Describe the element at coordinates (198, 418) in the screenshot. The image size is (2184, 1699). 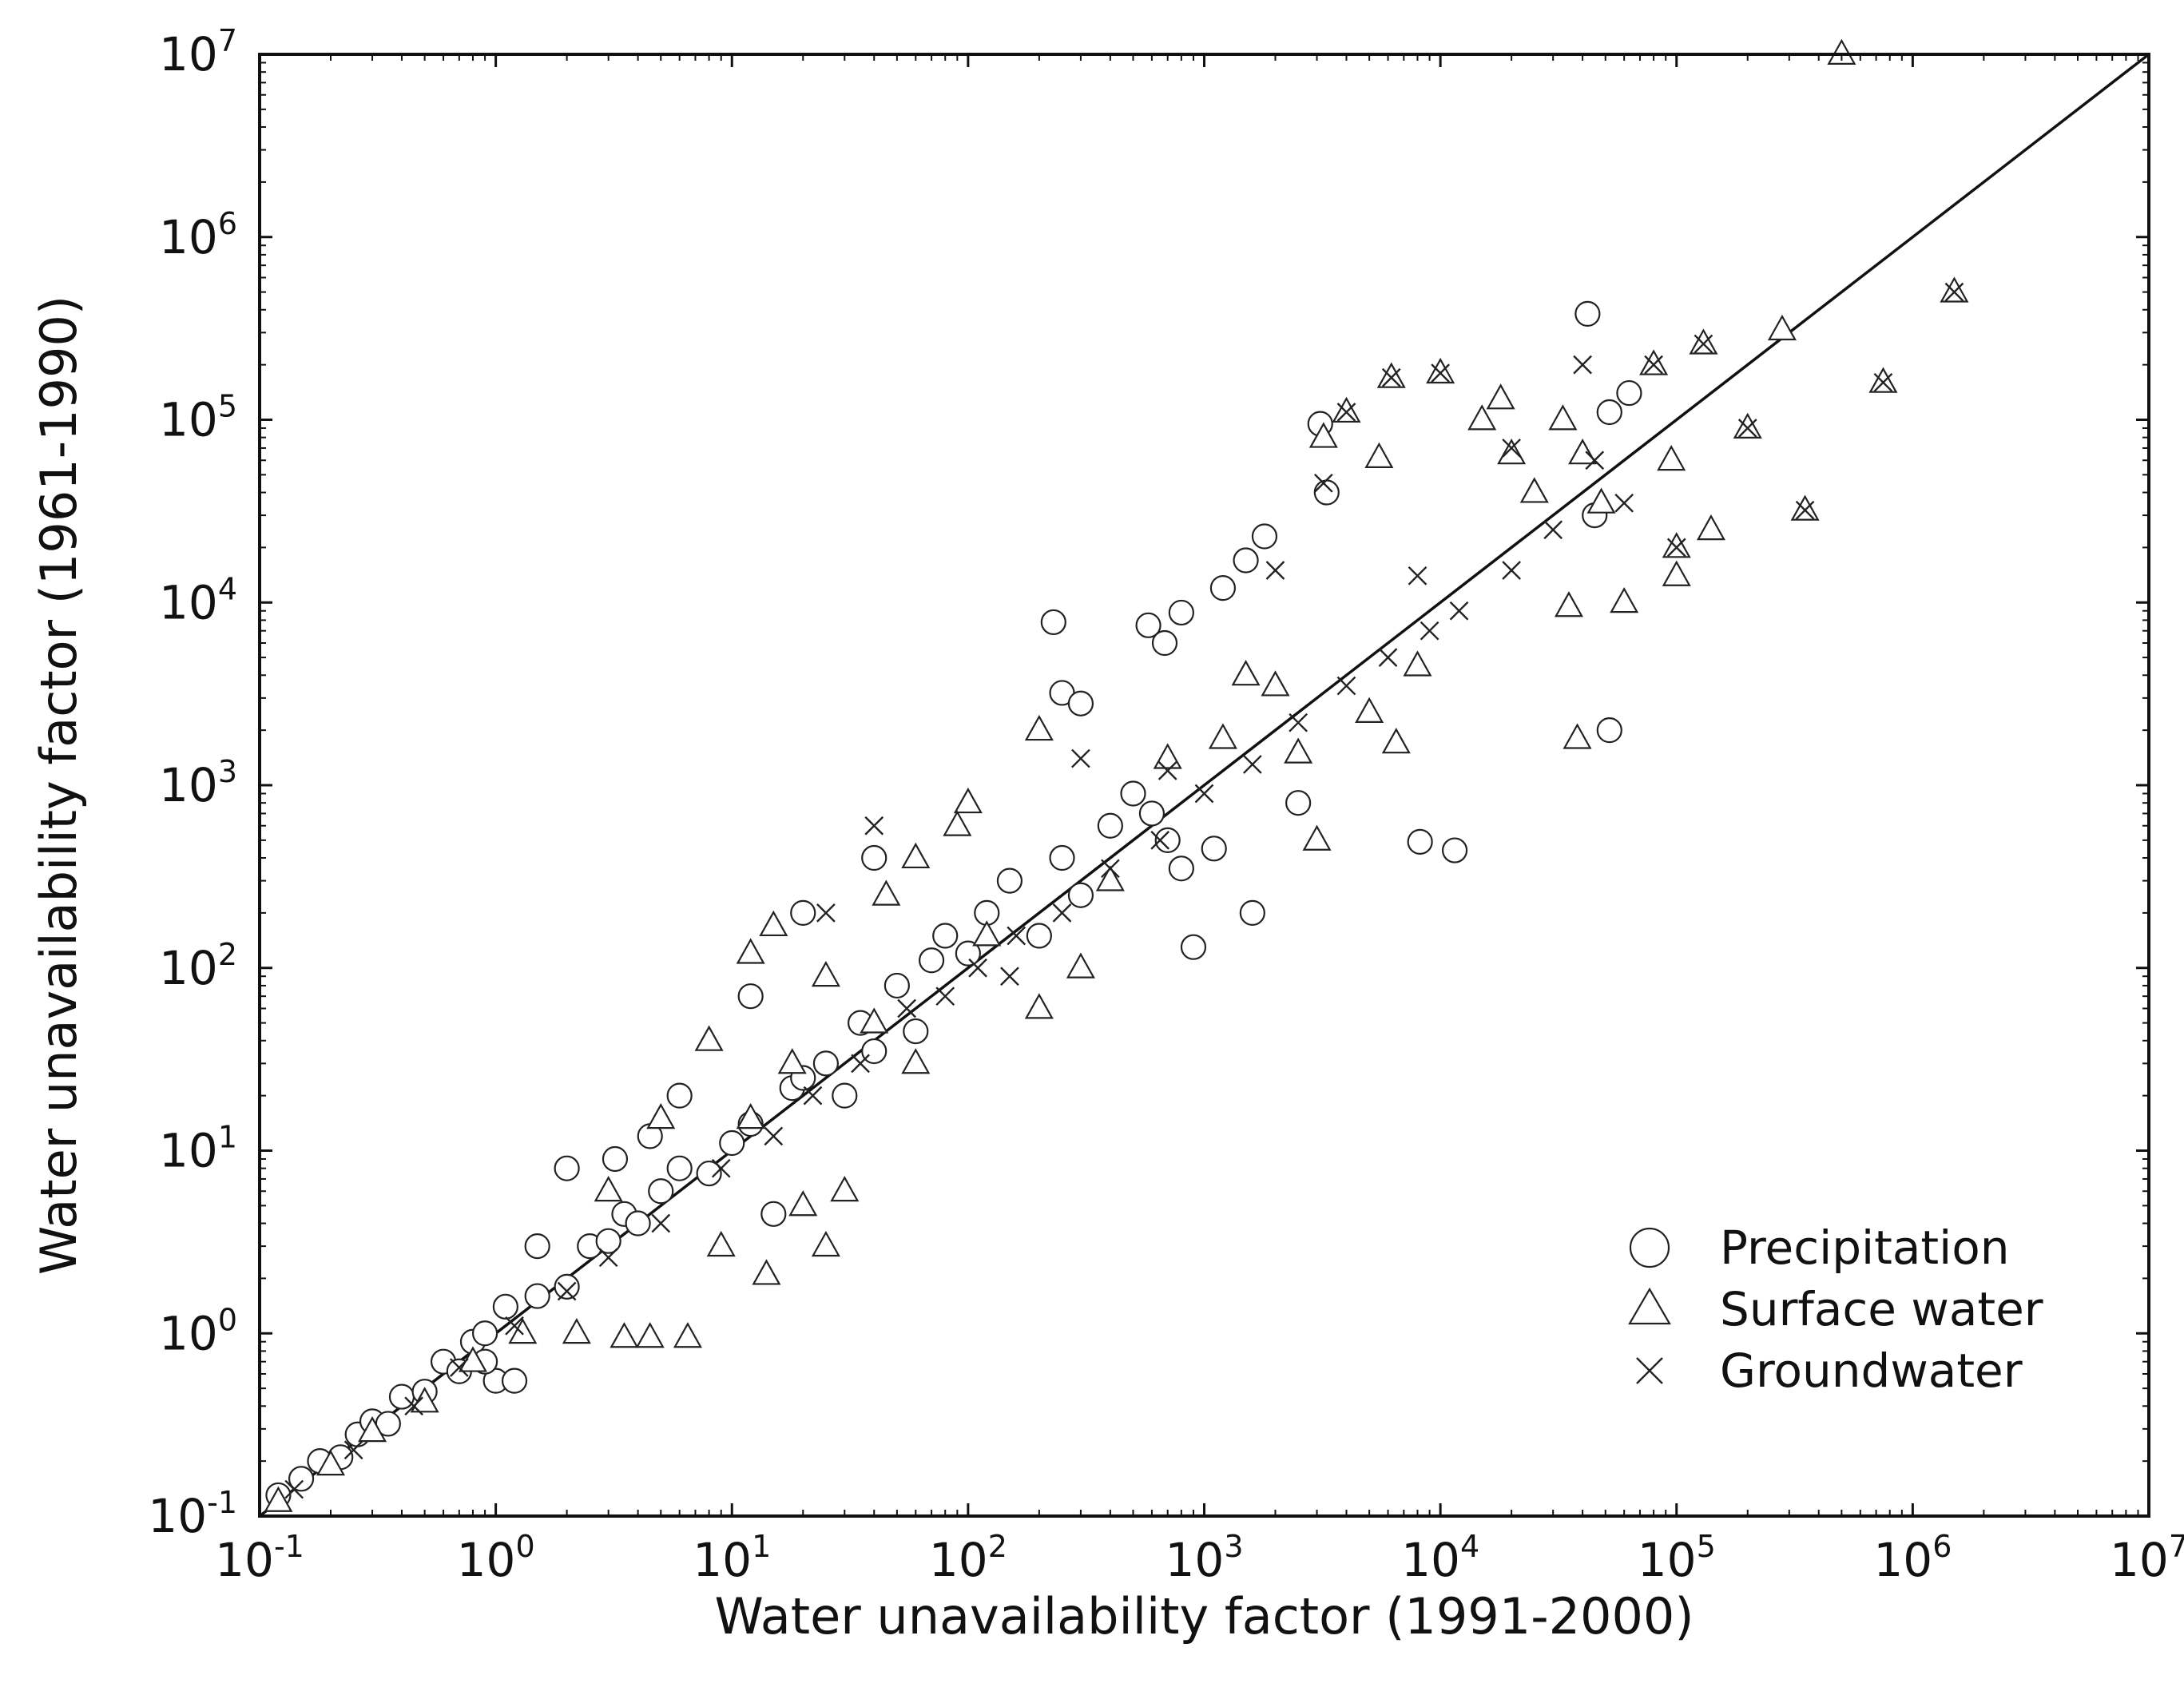
I see `y-tick-label: 105` at that location.